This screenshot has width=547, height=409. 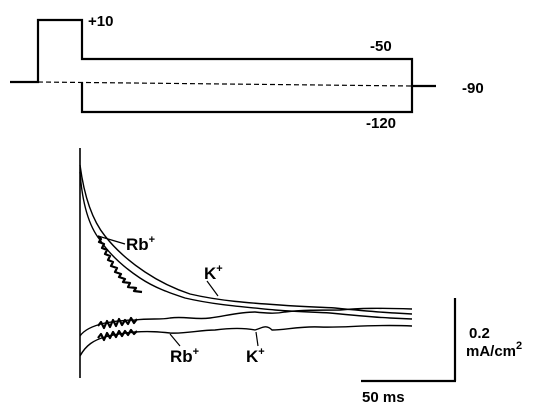 What do you see at coordinates (184, 356) in the screenshot?
I see `series-label-rb-lower: Rb+` at bounding box center [184, 356].